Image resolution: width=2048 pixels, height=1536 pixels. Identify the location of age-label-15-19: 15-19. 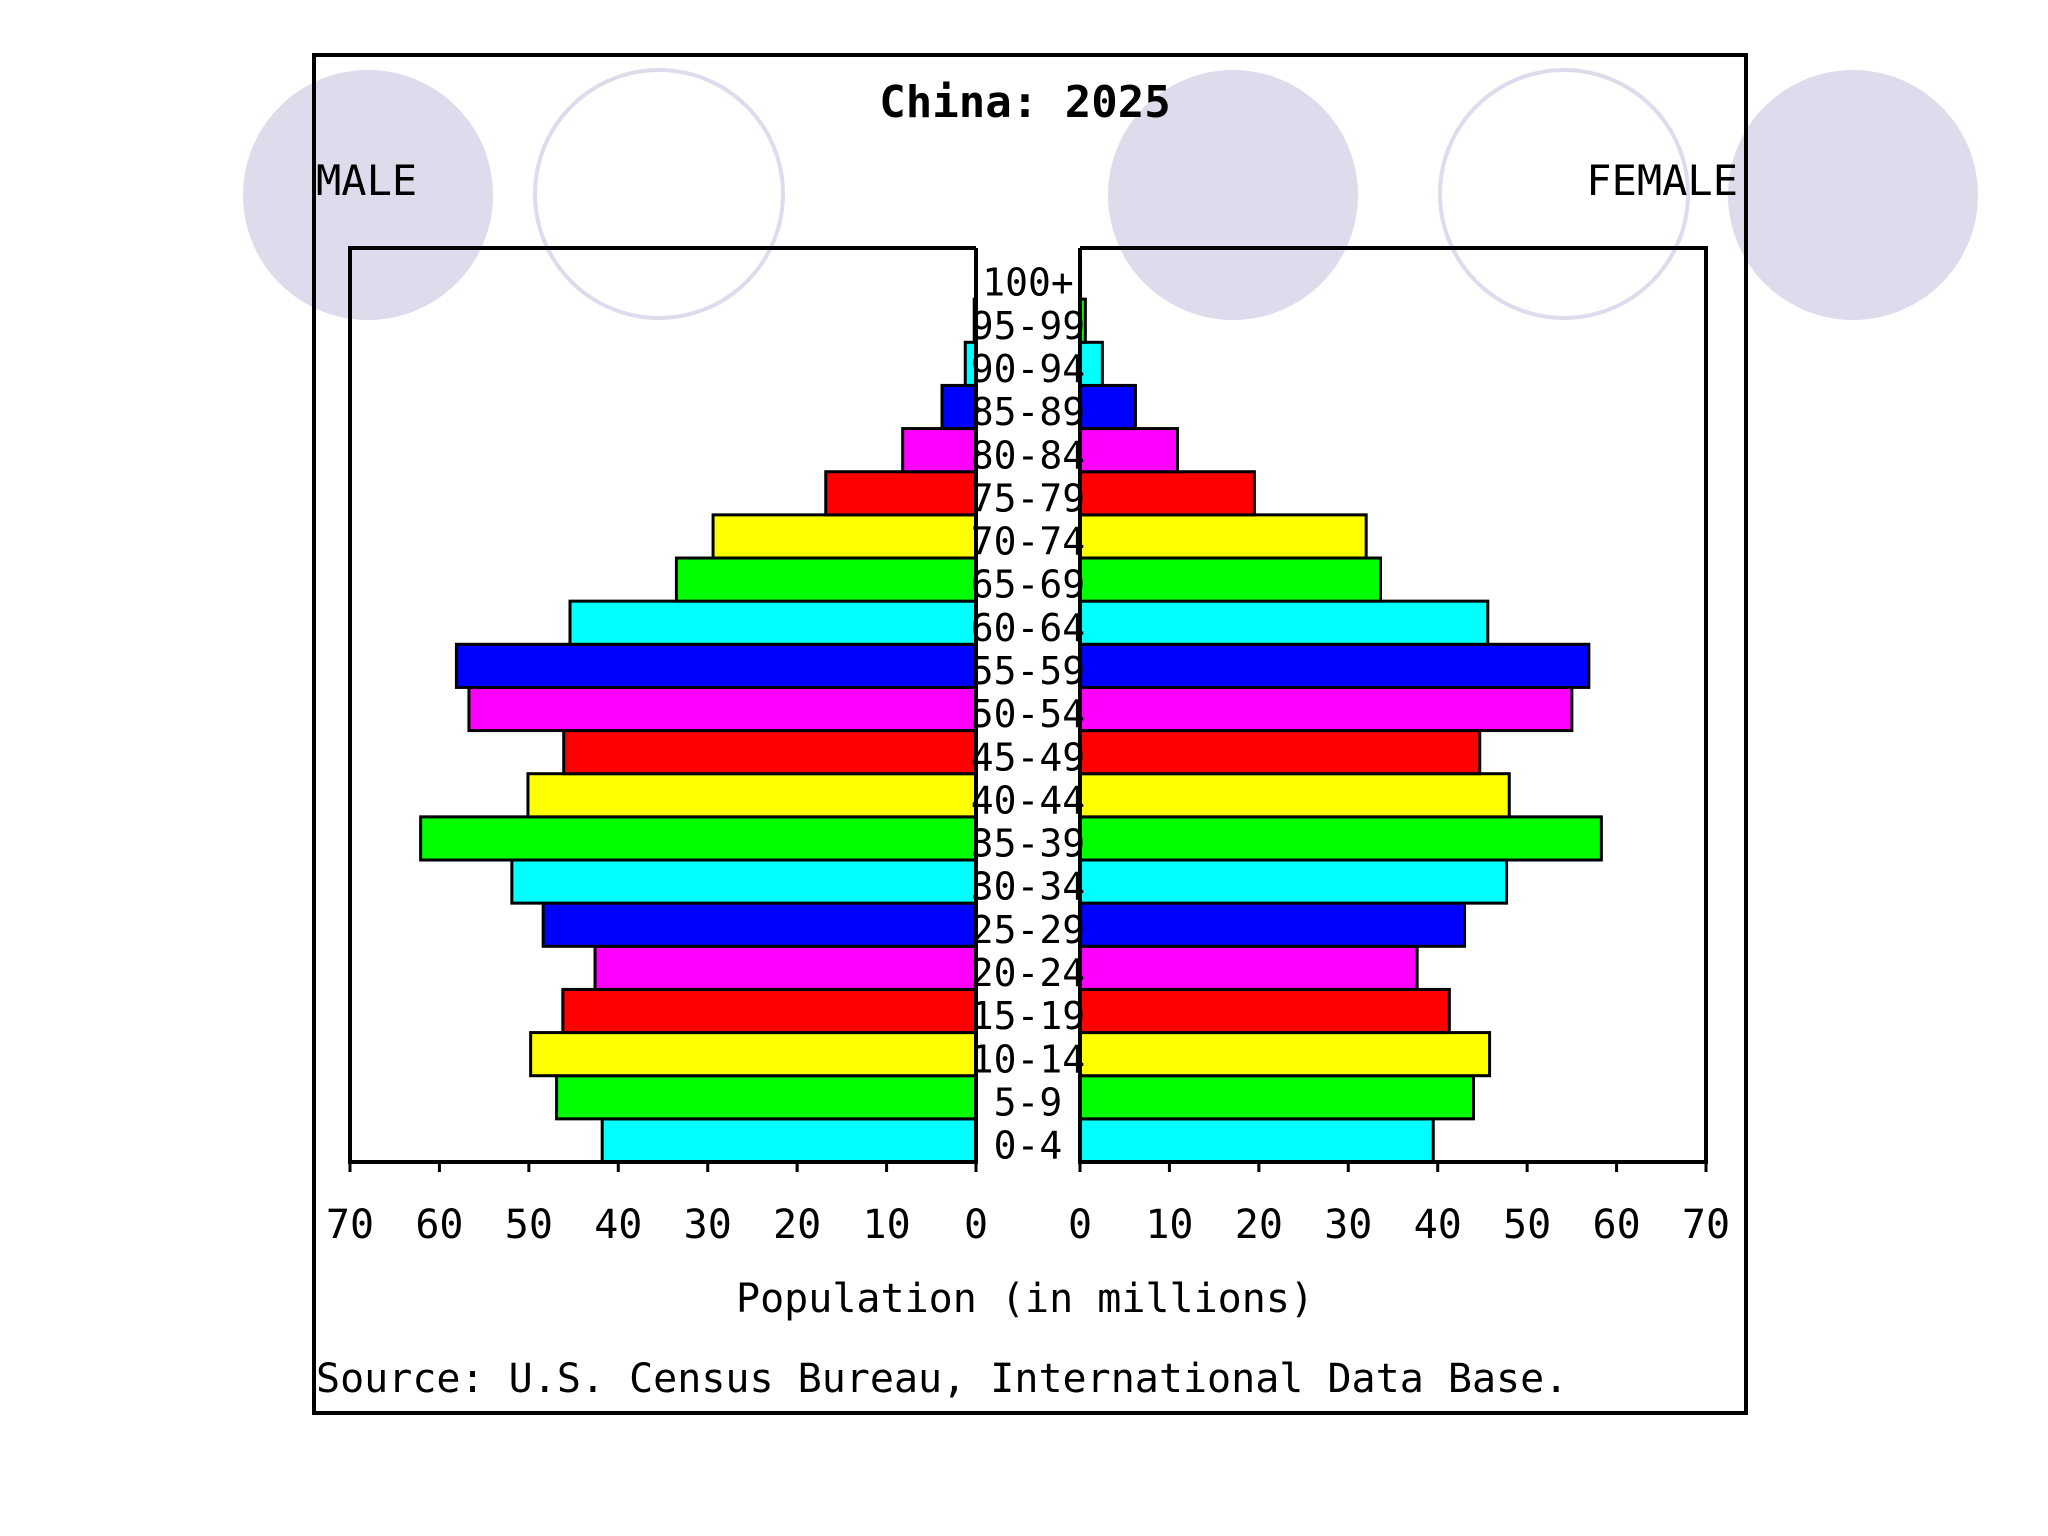
(1028, 1016).